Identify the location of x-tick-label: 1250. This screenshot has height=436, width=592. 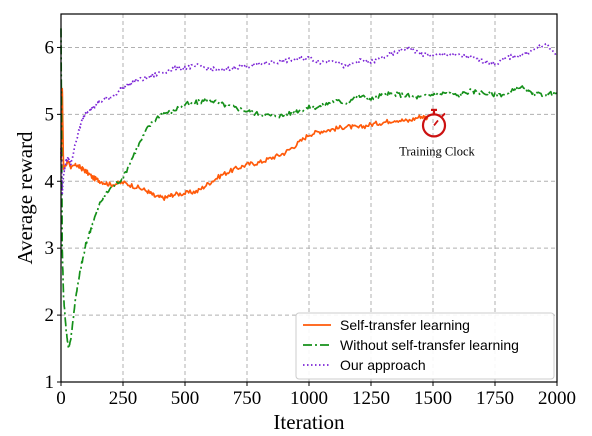
(371, 398).